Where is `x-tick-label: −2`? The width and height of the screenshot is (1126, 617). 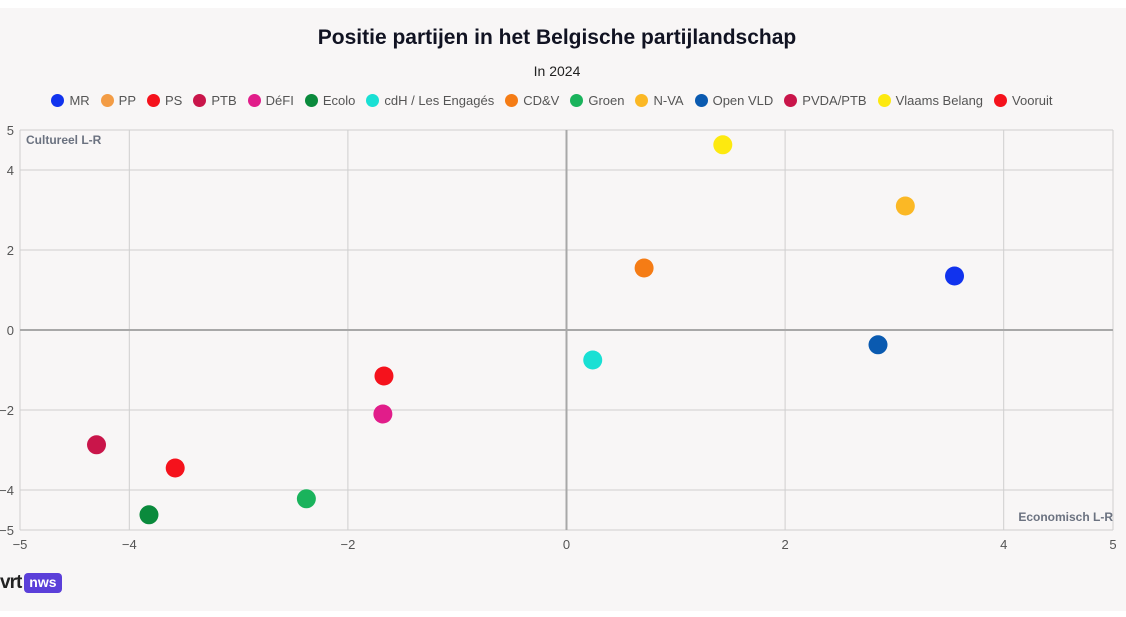
x-tick-label: −2 is located at coordinates (347, 544).